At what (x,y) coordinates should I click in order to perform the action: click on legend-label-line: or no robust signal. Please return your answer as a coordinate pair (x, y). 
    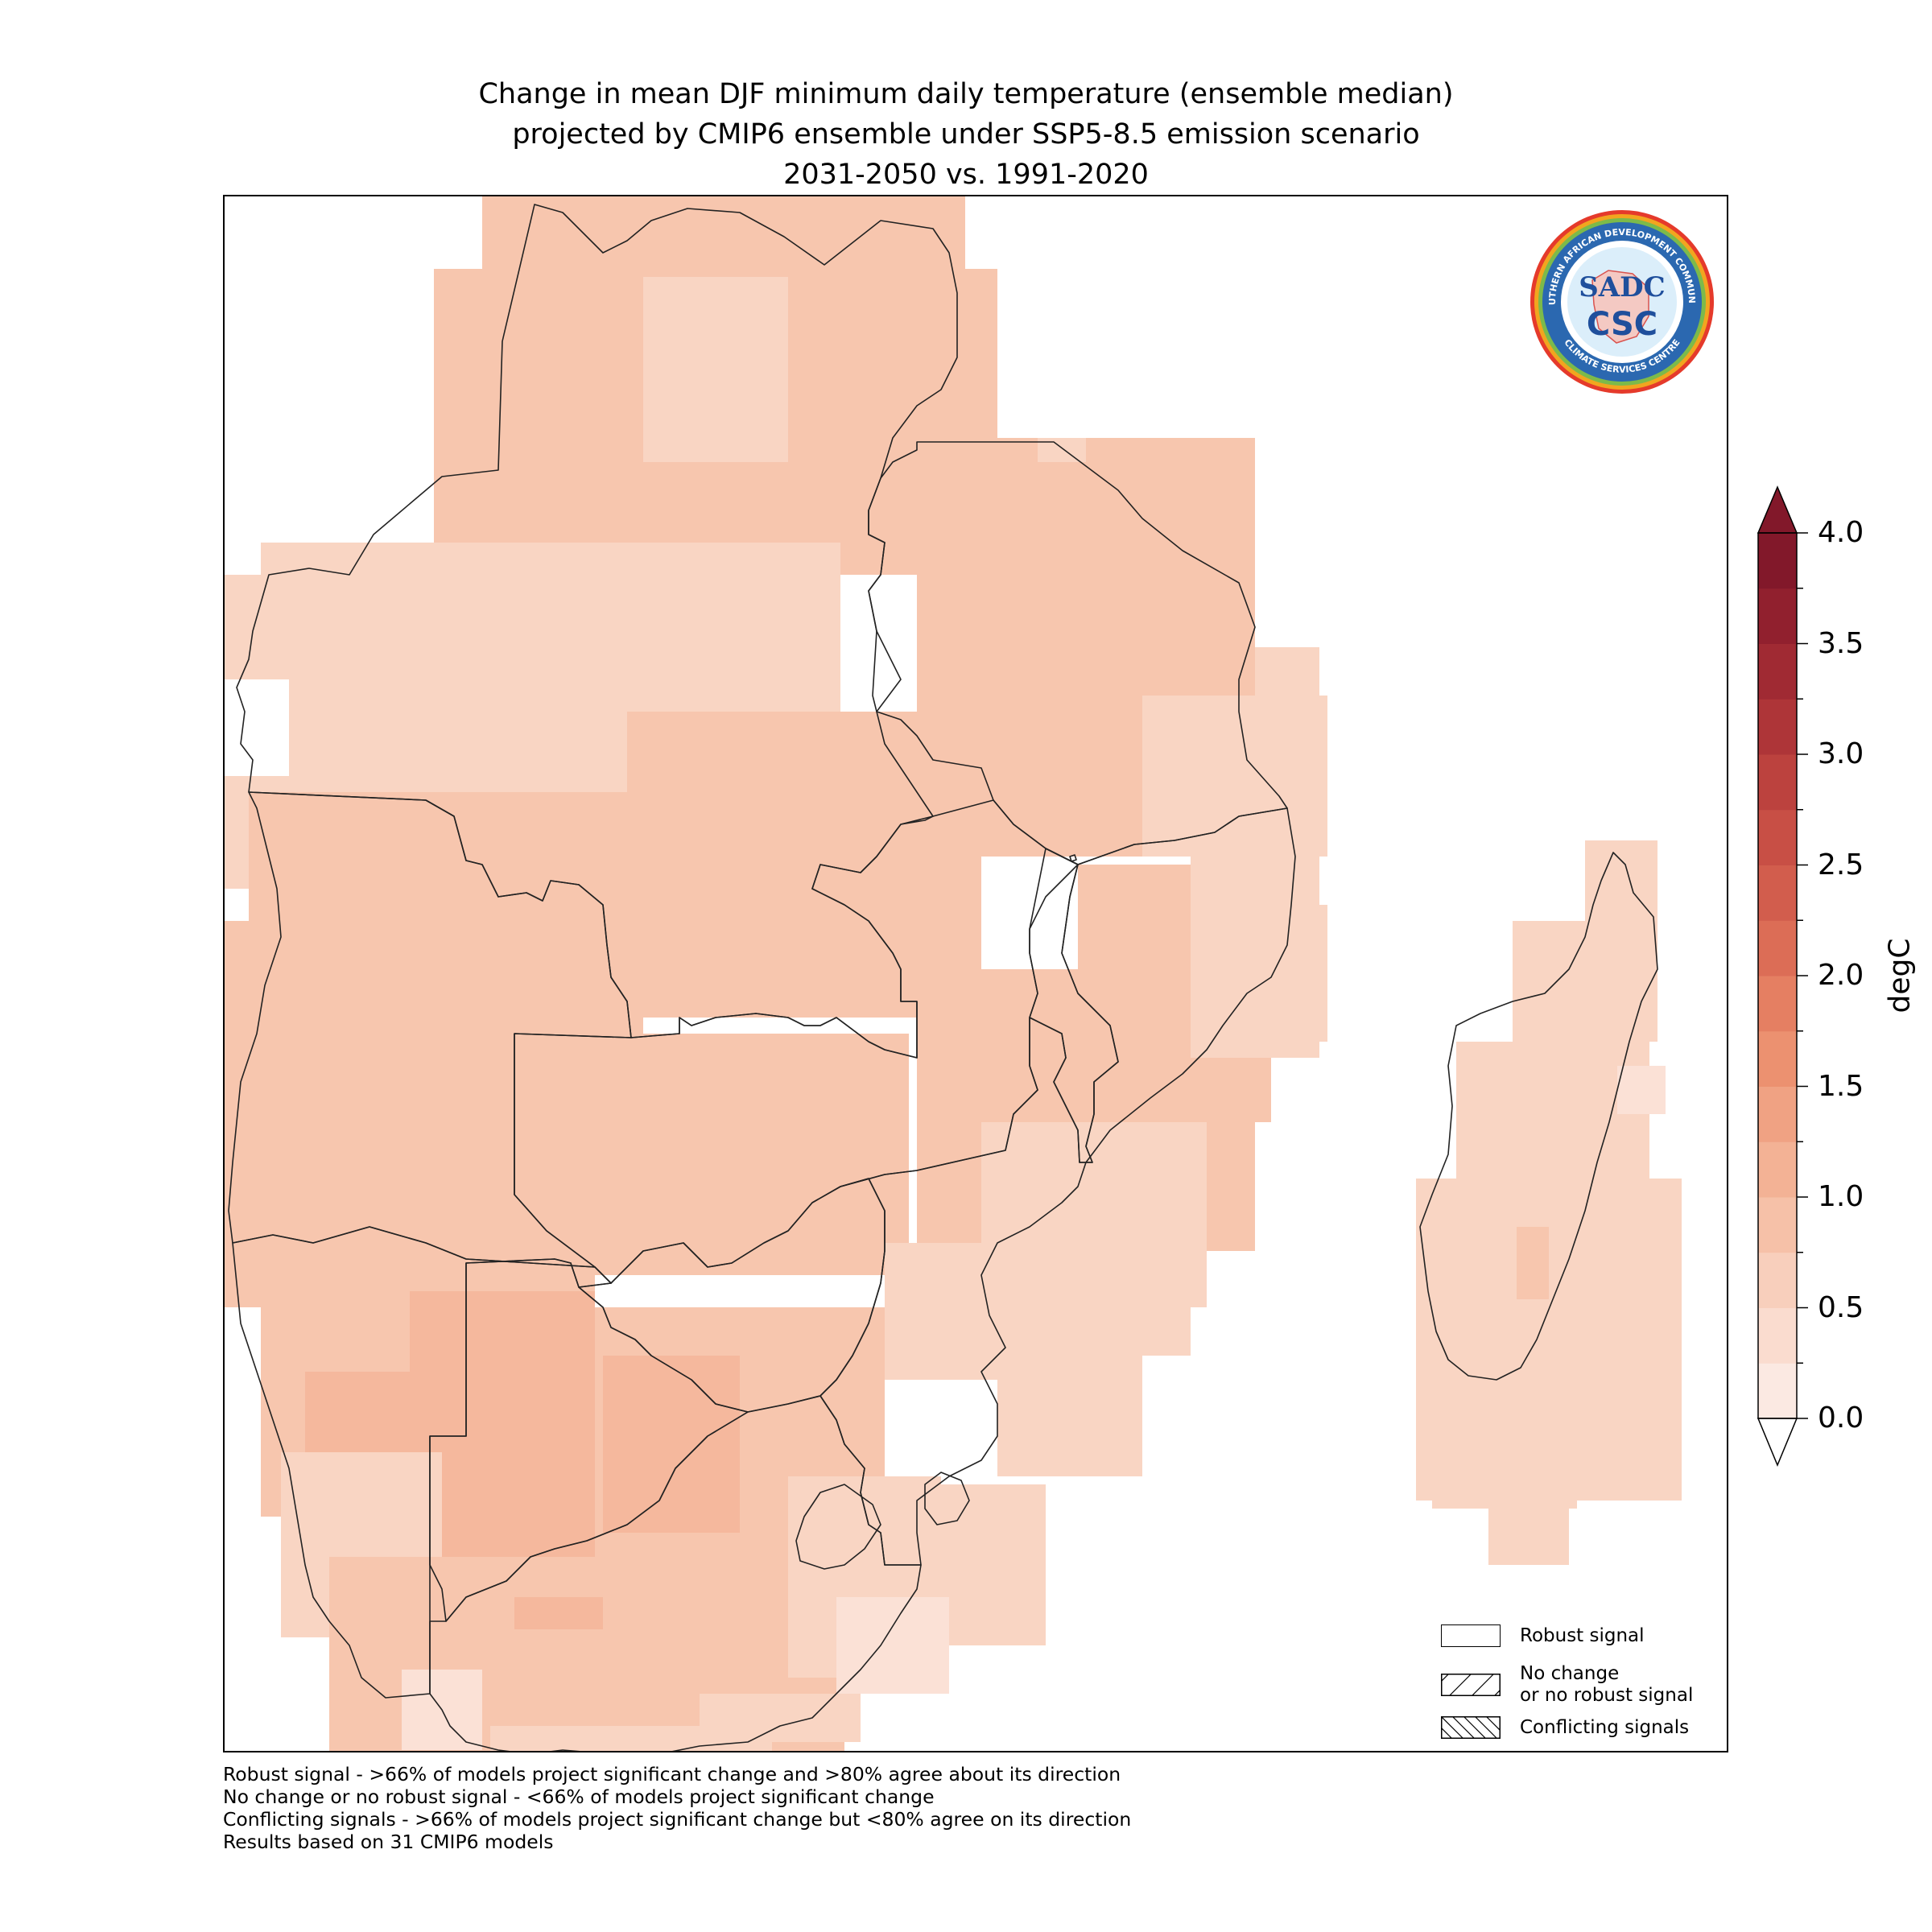
    Looking at the image, I should click on (1607, 1695).